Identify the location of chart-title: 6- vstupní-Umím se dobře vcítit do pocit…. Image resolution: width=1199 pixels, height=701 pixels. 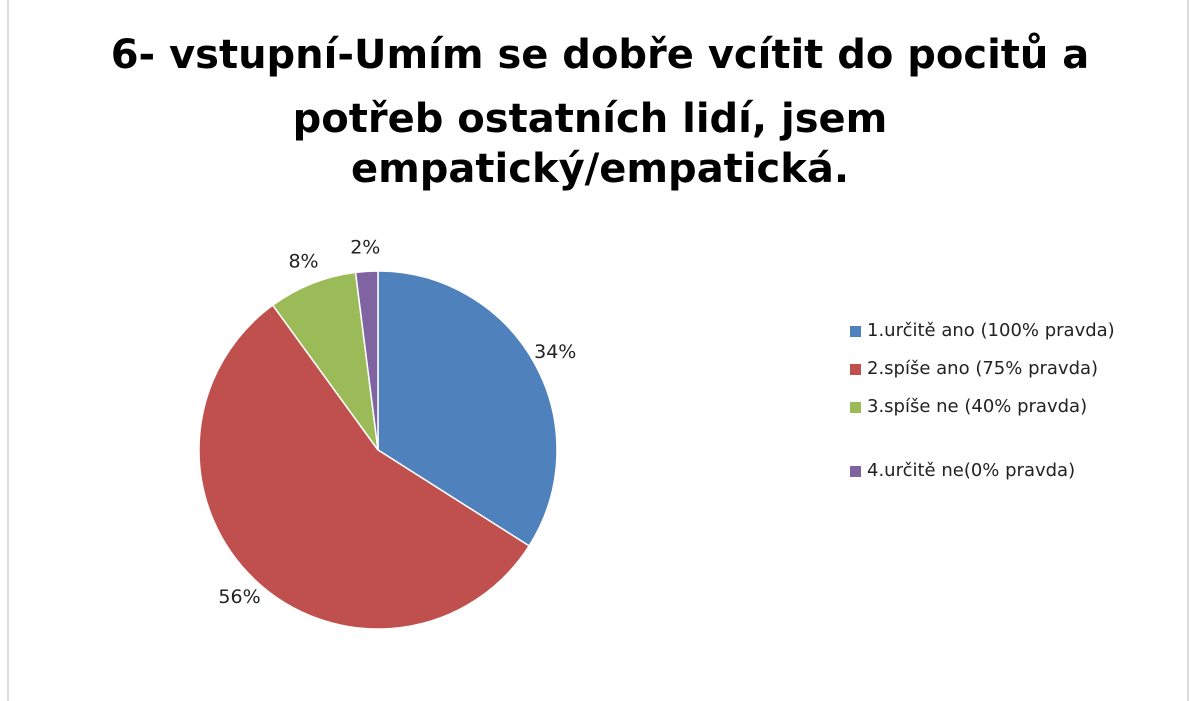
(600, 54).